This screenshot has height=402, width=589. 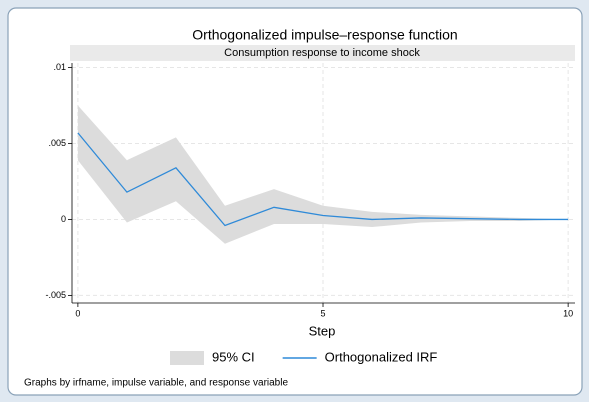 I want to click on legend-label: 95% CI, so click(x=233, y=356).